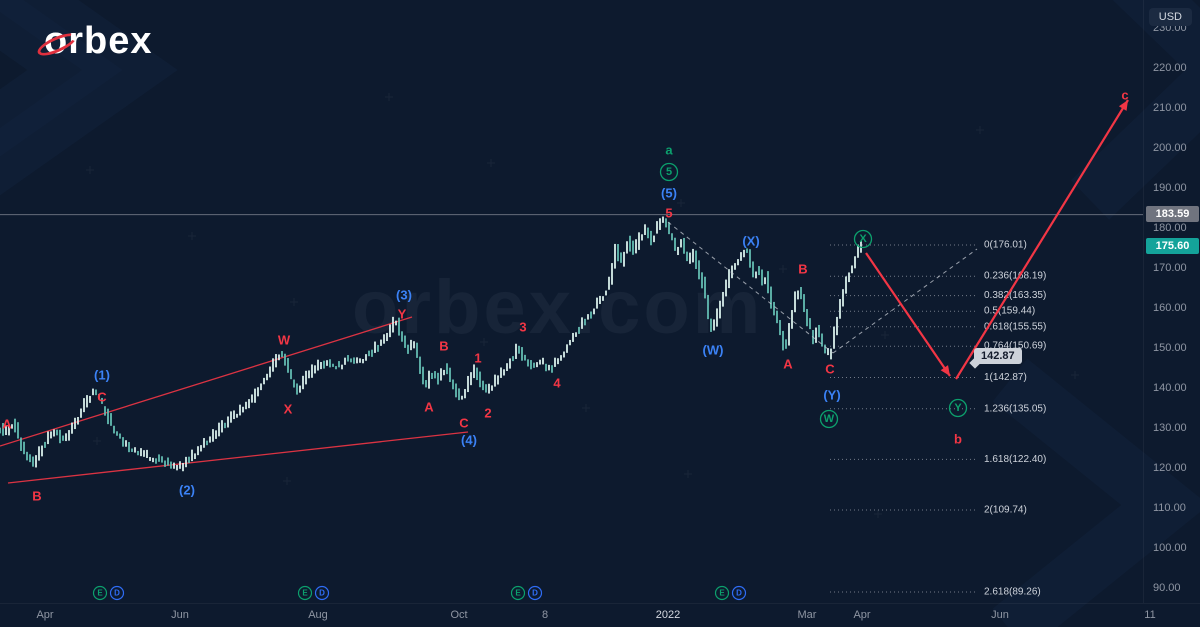 This screenshot has height=627, width=1200. What do you see at coordinates (1167, 588) in the screenshot?
I see `price-tick: 90.00` at bounding box center [1167, 588].